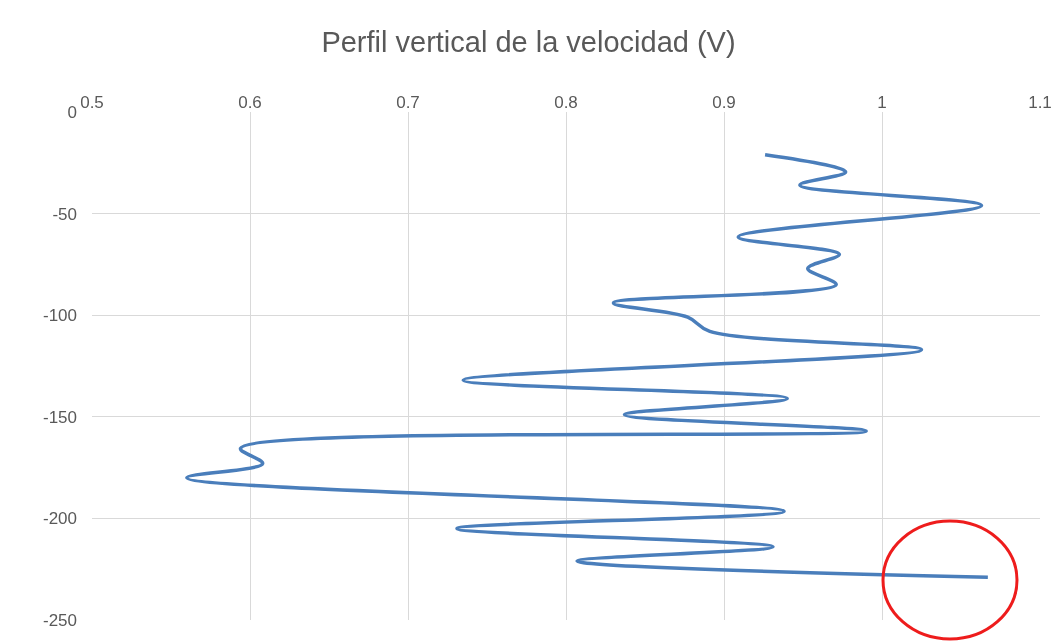 The height and width of the screenshot is (643, 1057). What do you see at coordinates (1040, 102) in the screenshot?
I see `x-tick-label: 1.1` at bounding box center [1040, 102].